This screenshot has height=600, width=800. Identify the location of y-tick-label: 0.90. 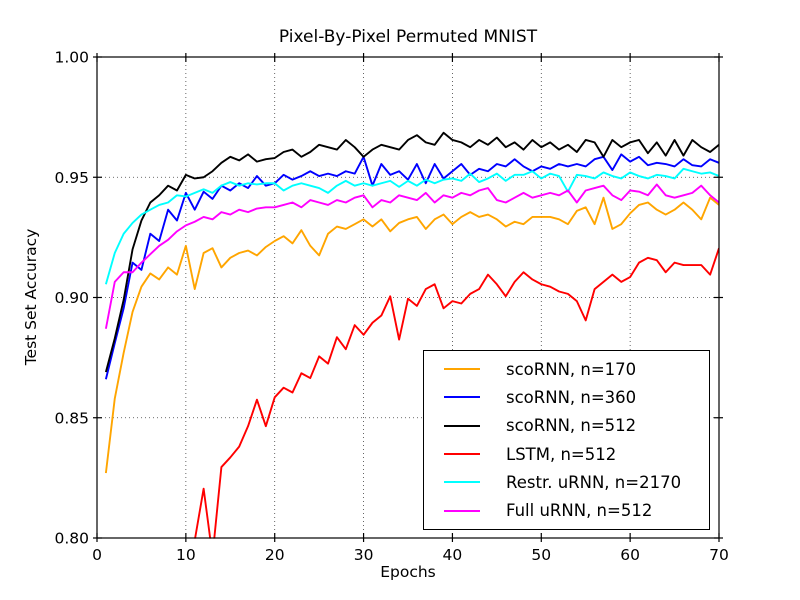
(71, 298).